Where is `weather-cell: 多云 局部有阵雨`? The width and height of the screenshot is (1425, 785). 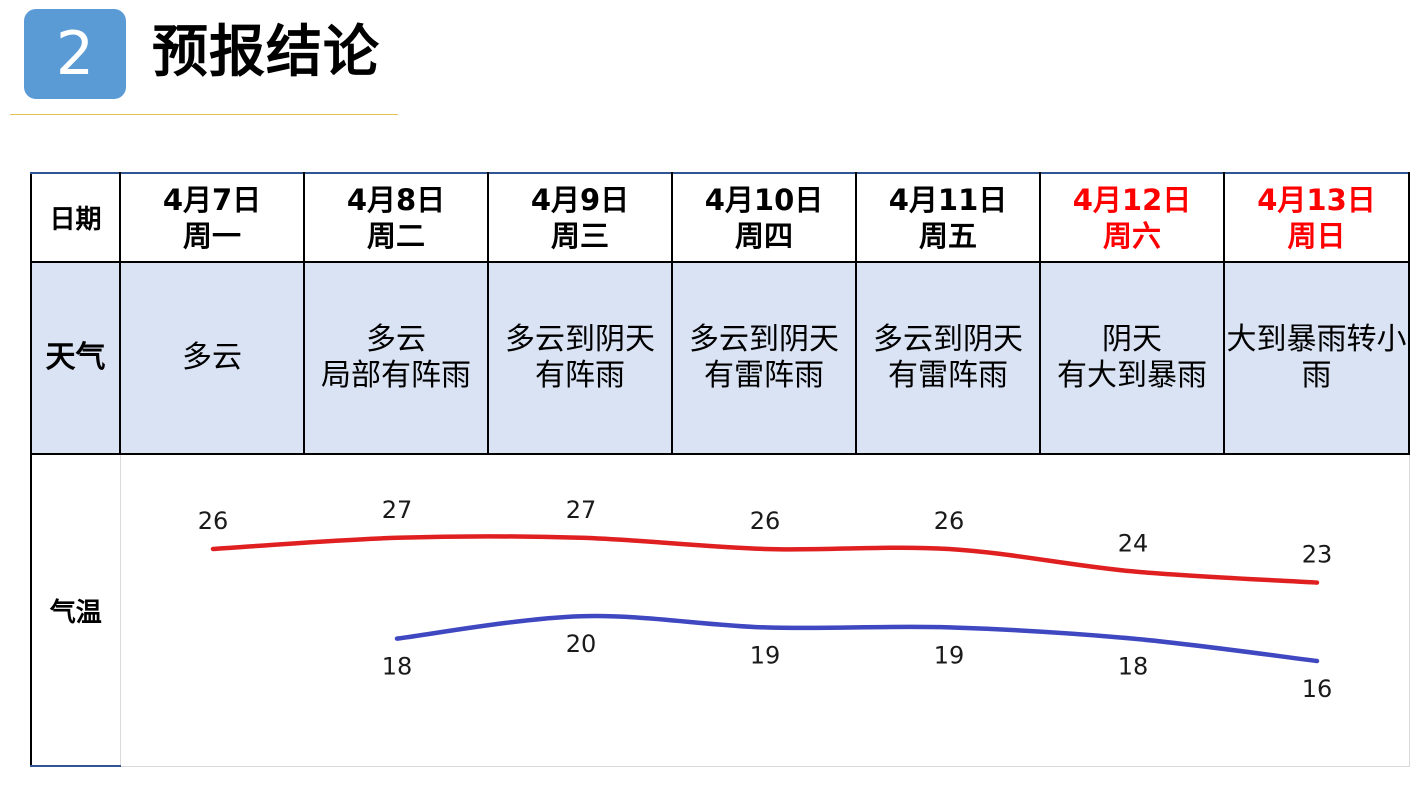 weather-cell: 多云 局部有阵雨 is located at coordinates (396, 358).